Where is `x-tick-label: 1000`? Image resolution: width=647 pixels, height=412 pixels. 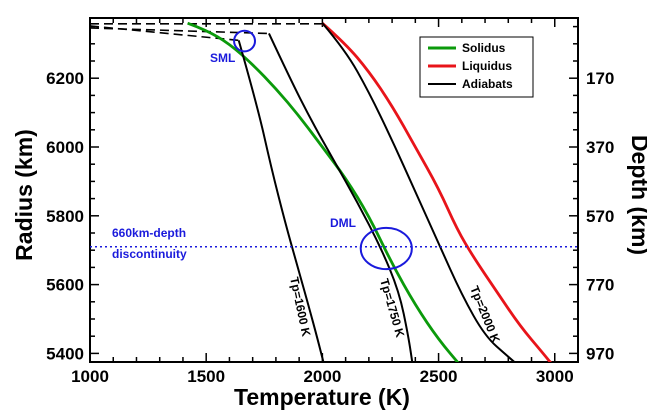
x-tick-label: 1000 is located at coordinates (90, 376).